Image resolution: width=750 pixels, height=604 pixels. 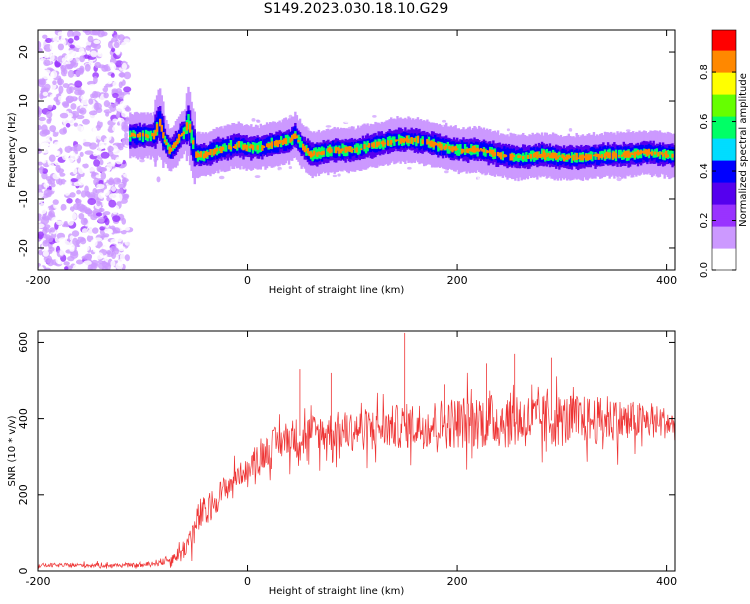 I want to click on top-x-tick-label: 400, so click(x=666, y=280).